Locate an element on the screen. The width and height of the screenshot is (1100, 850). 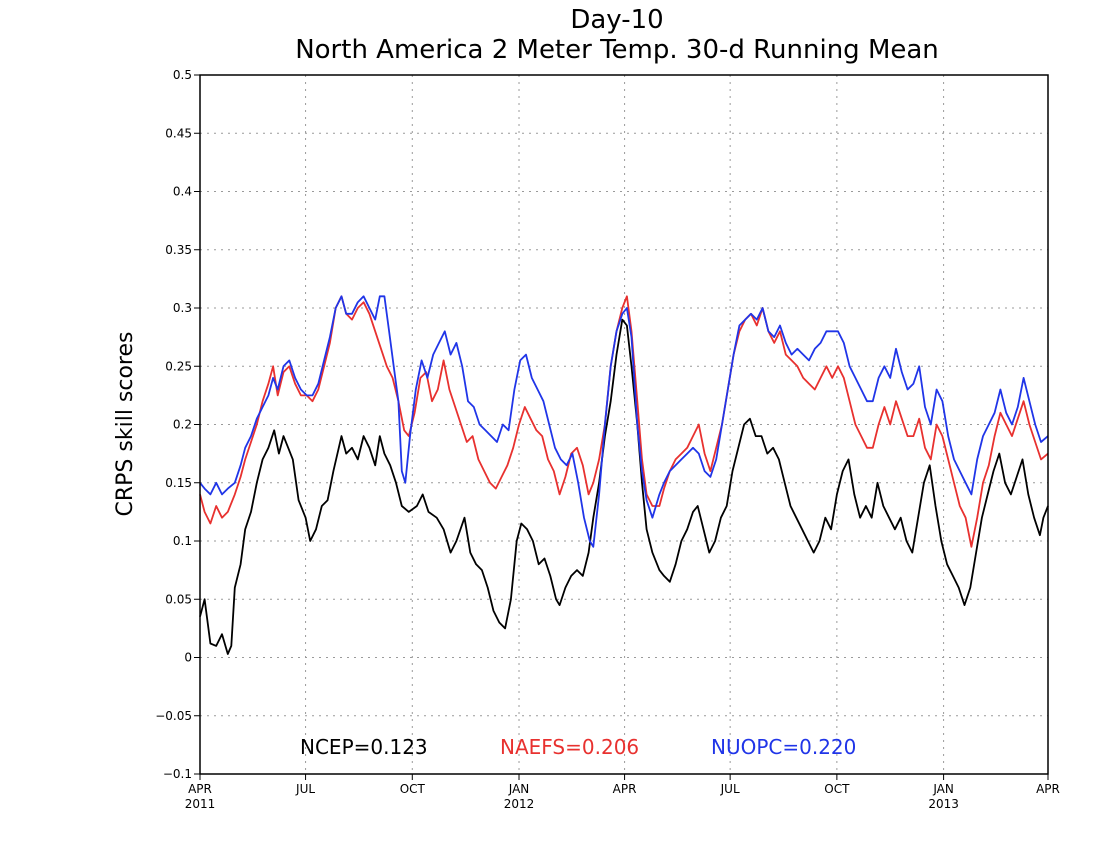
x-tick-year: 2013 is located at coordinates (943, 804).